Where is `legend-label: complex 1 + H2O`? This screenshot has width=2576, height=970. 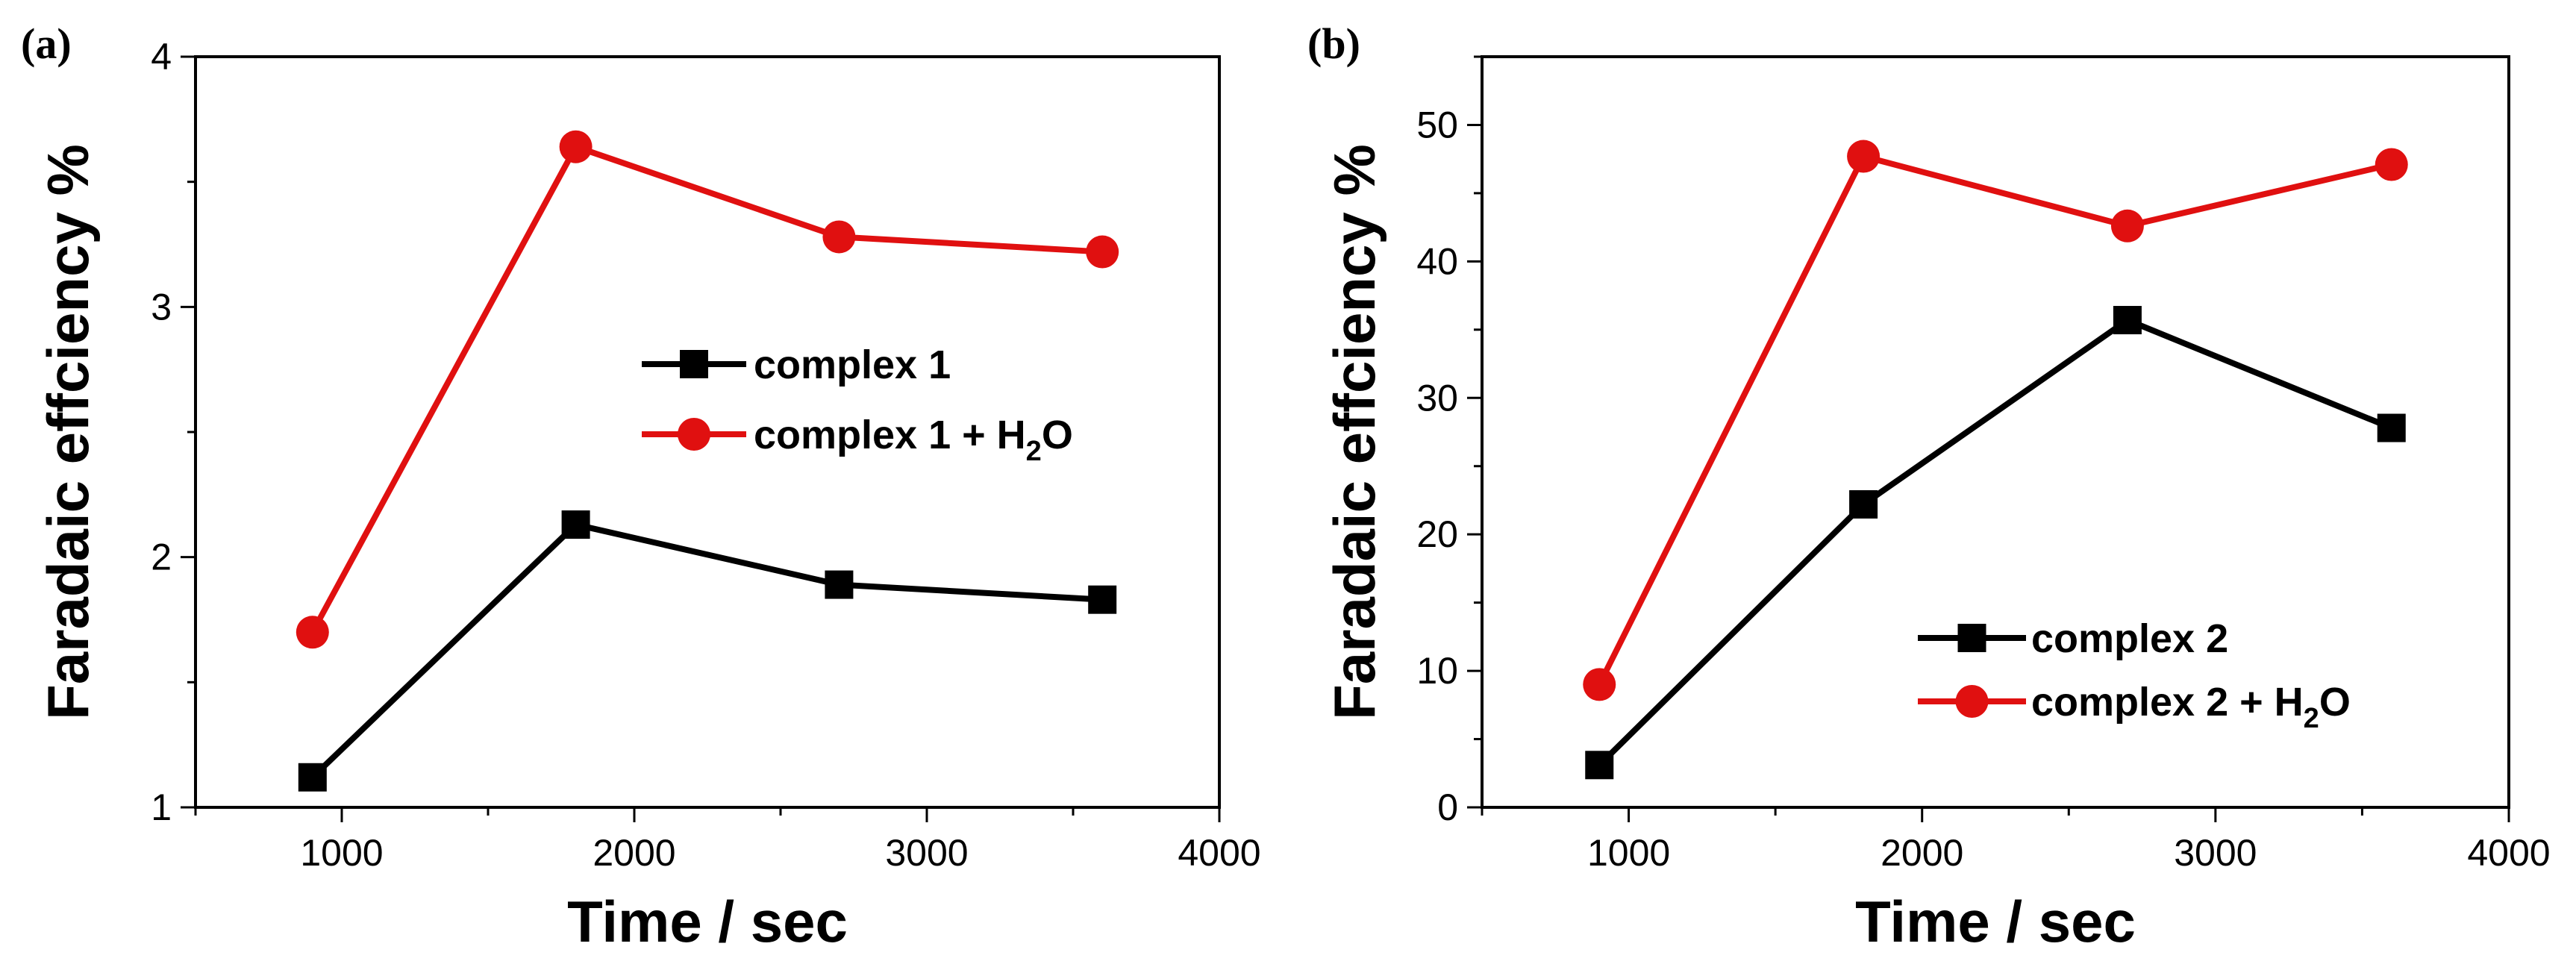
legend-label: complex 1 + H2O is located at coordinates (913, 440).